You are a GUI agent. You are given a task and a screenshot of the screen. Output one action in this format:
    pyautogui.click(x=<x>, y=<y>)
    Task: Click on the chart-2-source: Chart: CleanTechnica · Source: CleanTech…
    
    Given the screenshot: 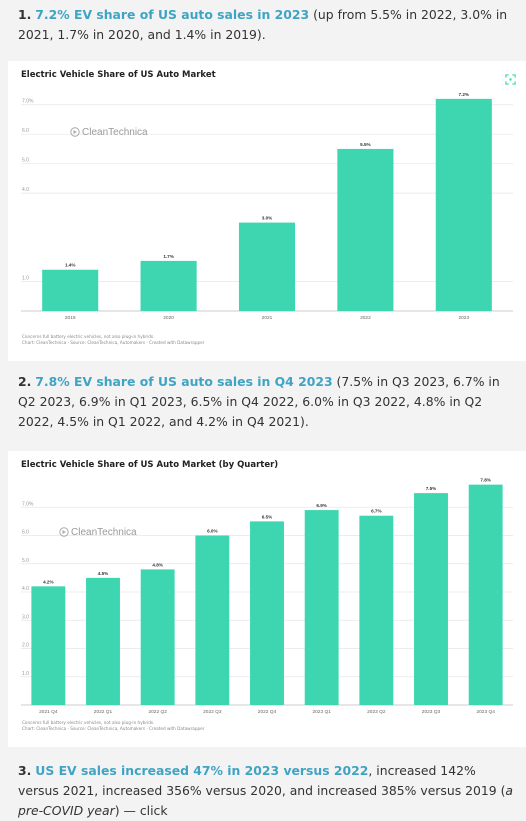 What is the action you would take?
    pyautogui.click(x=113, y=728)
    